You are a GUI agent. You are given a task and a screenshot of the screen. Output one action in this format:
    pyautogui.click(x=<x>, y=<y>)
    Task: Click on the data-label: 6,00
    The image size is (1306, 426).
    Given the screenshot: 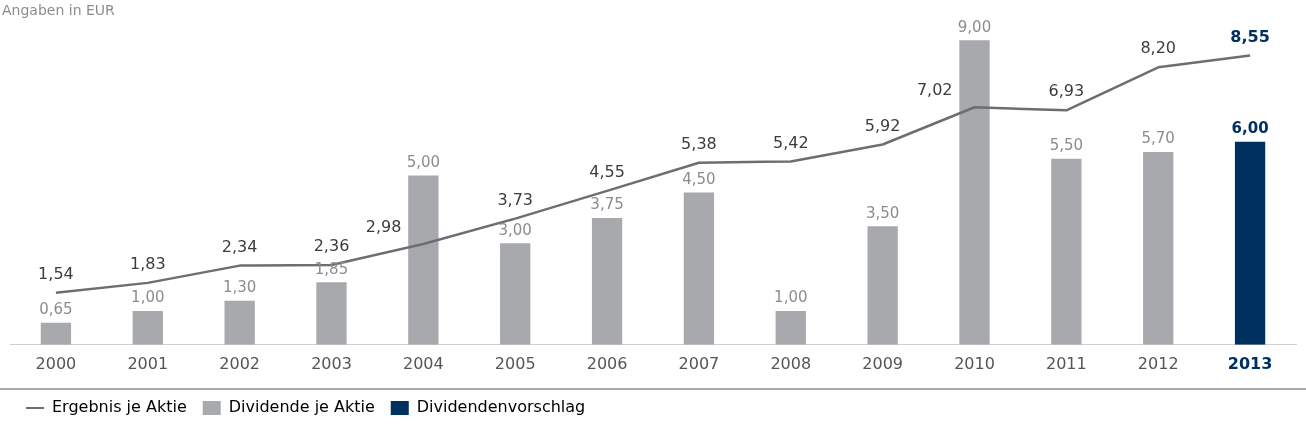 What is the action you would take?
    pyautogui.click(x=1250, y=128)
    